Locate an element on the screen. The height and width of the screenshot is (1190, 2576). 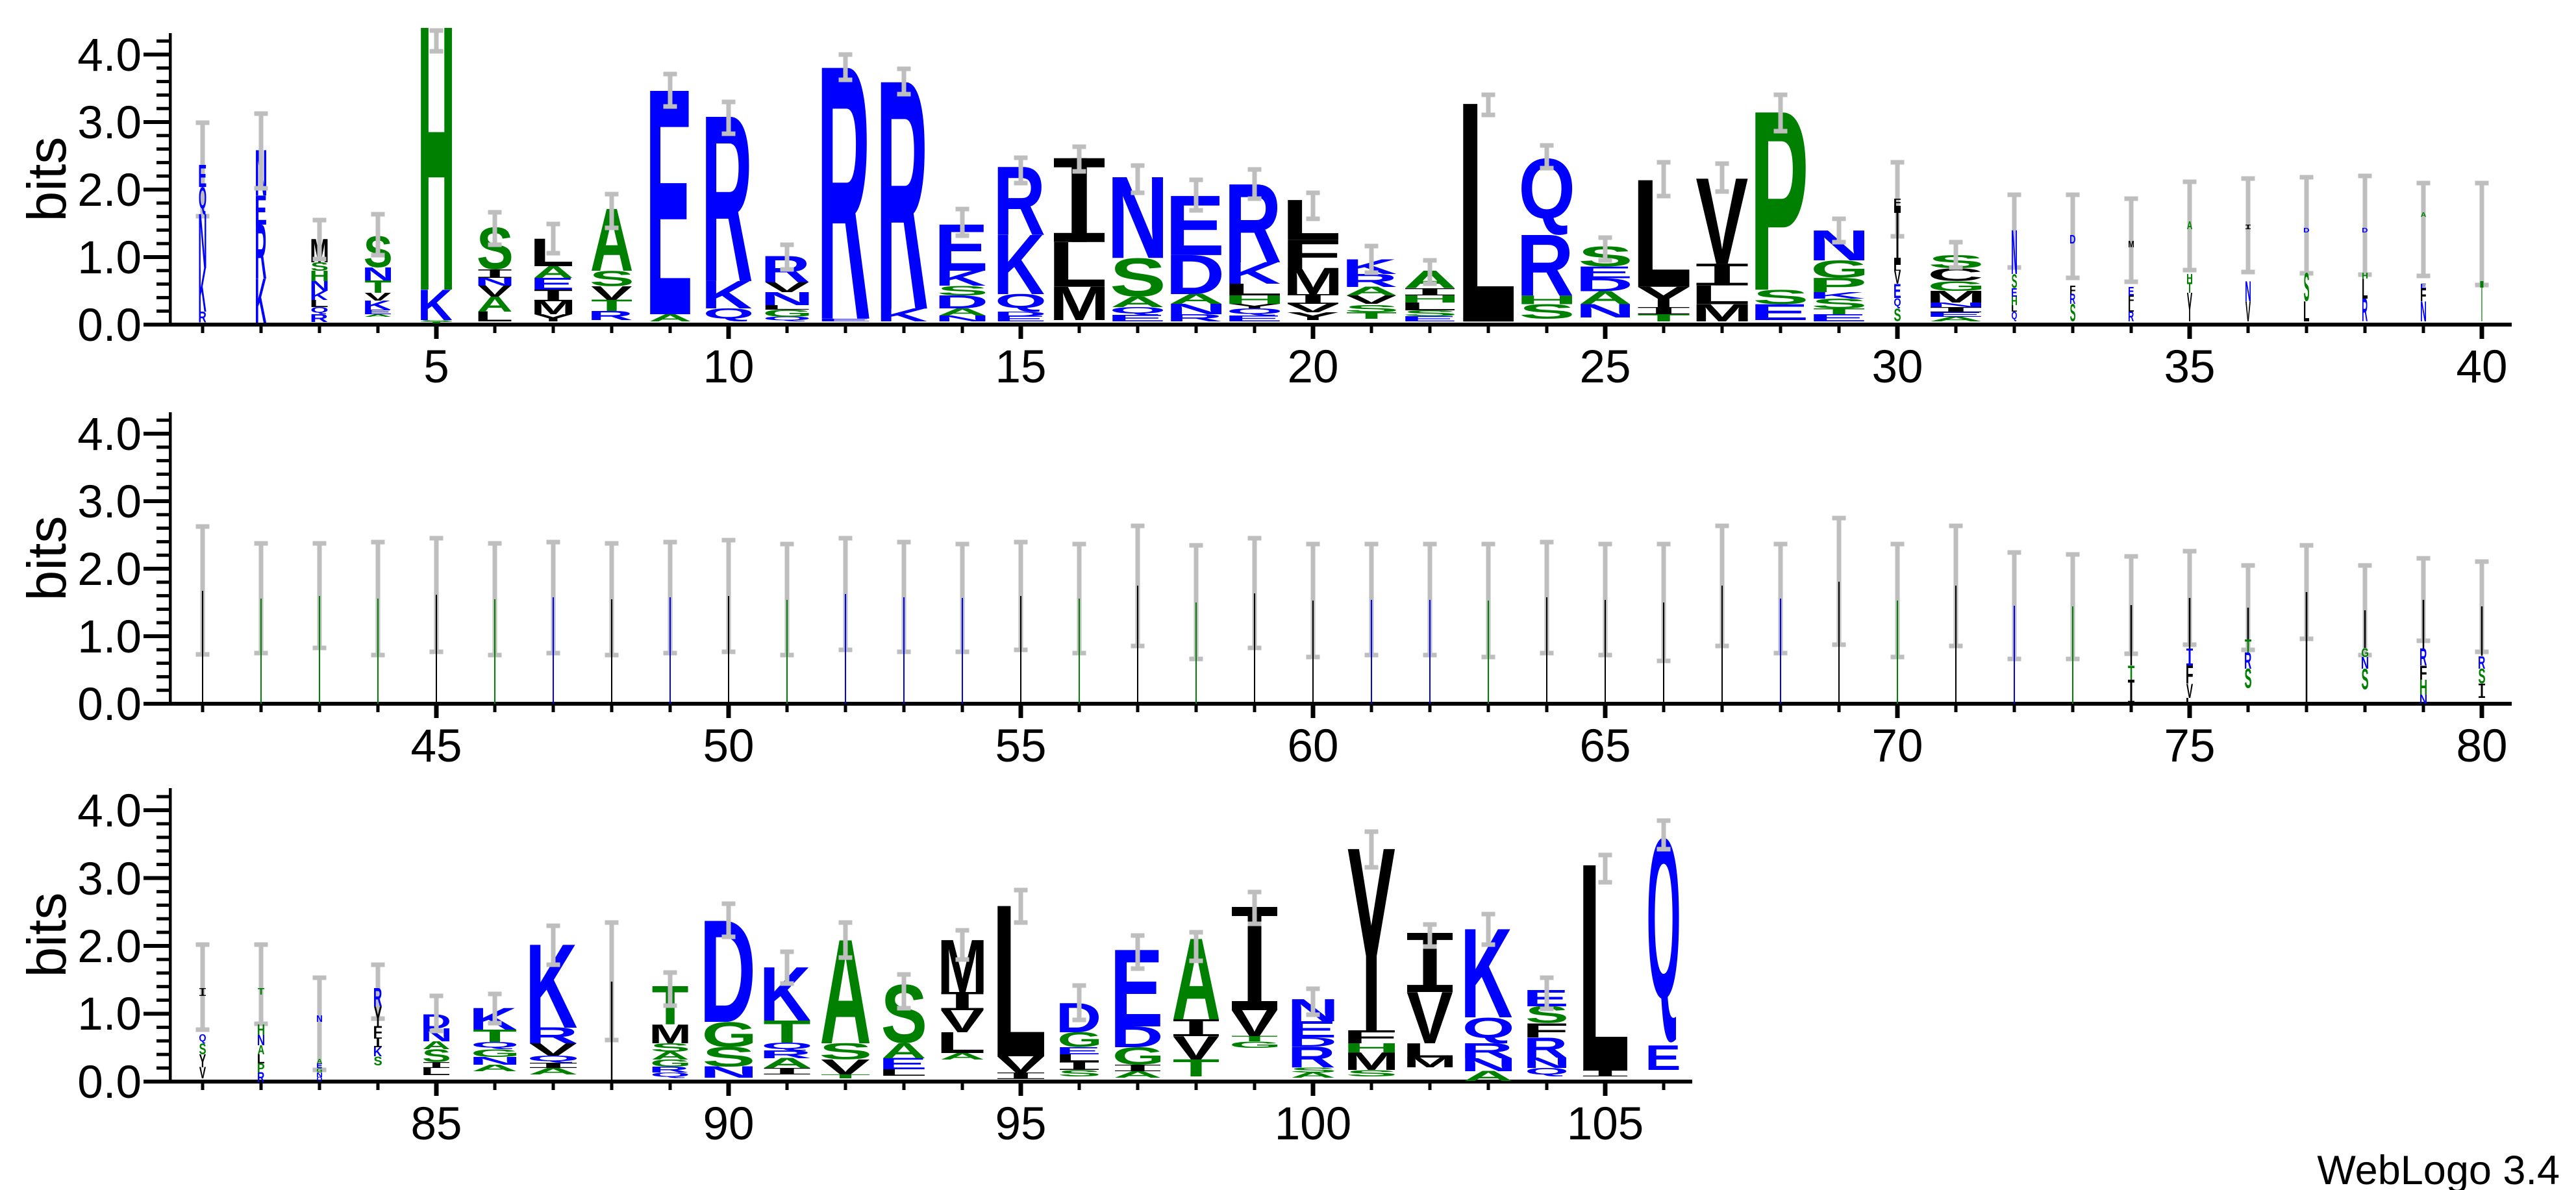
svg-text: bits is located at coordinates (46, 558).